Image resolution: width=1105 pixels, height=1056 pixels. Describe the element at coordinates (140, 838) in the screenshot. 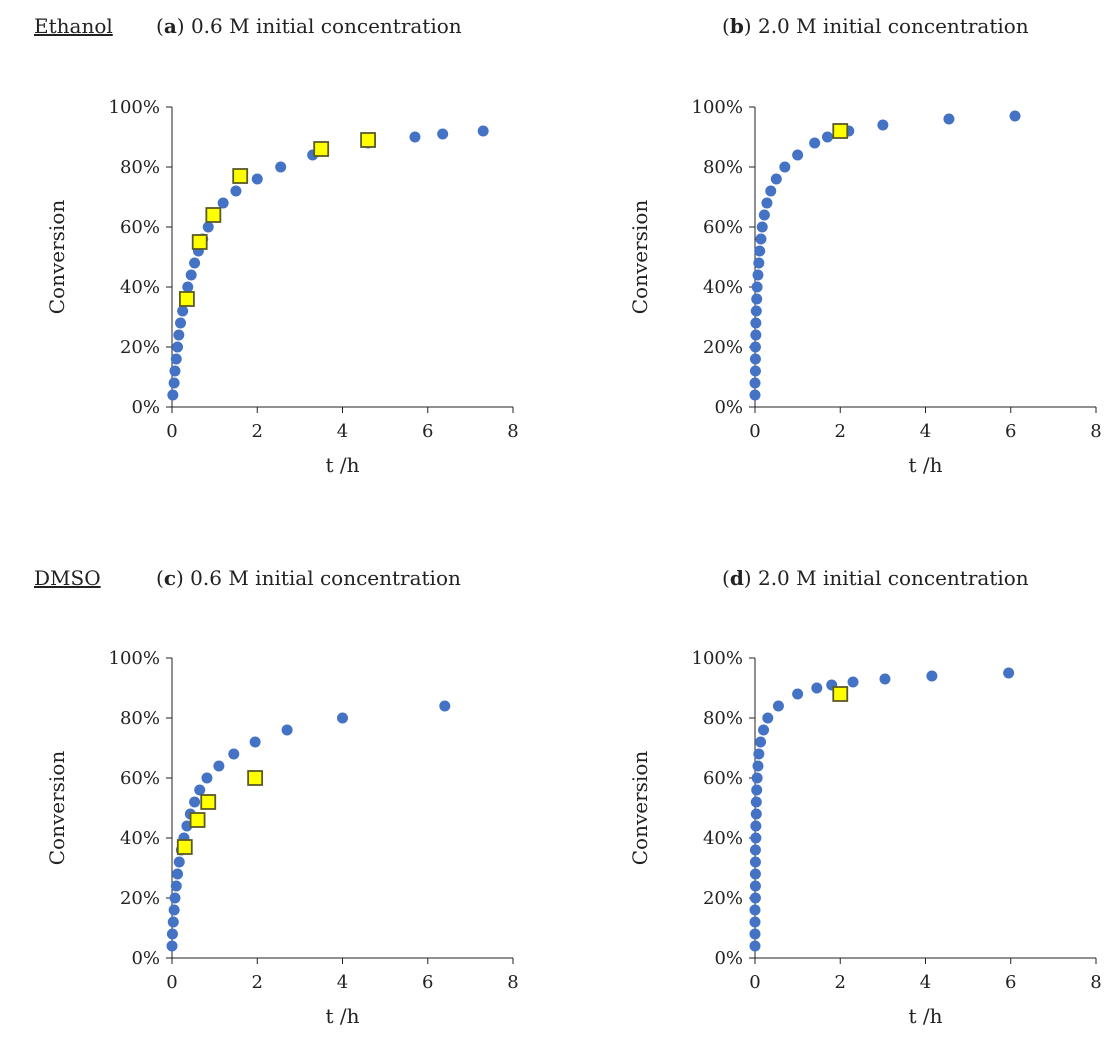

I see `y-tick-label-c-2: 40%` at that location.